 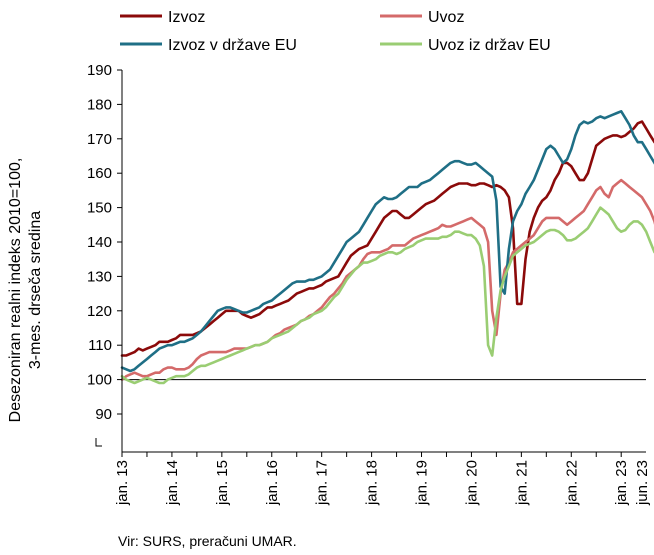 What do you see at coordinates (422, 483) in the screenshot?
I see `x-tick-label-6: jan. 19` at bounding box center [422, 483].